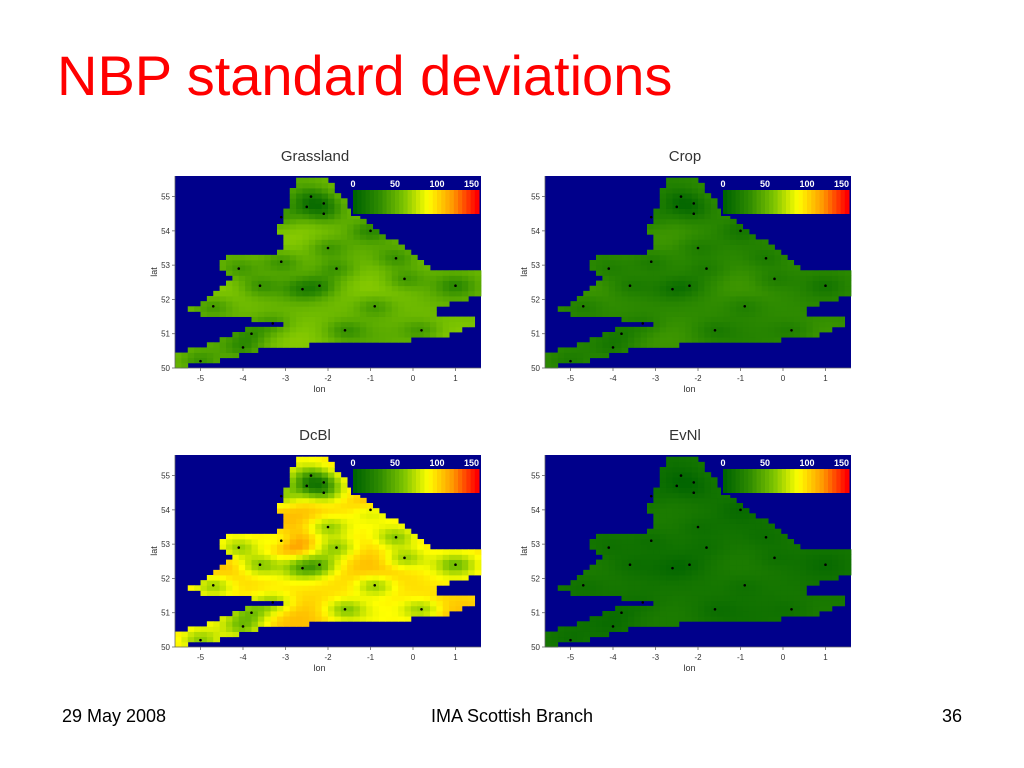  I want to click on page-number: 36, so click(951, 716).